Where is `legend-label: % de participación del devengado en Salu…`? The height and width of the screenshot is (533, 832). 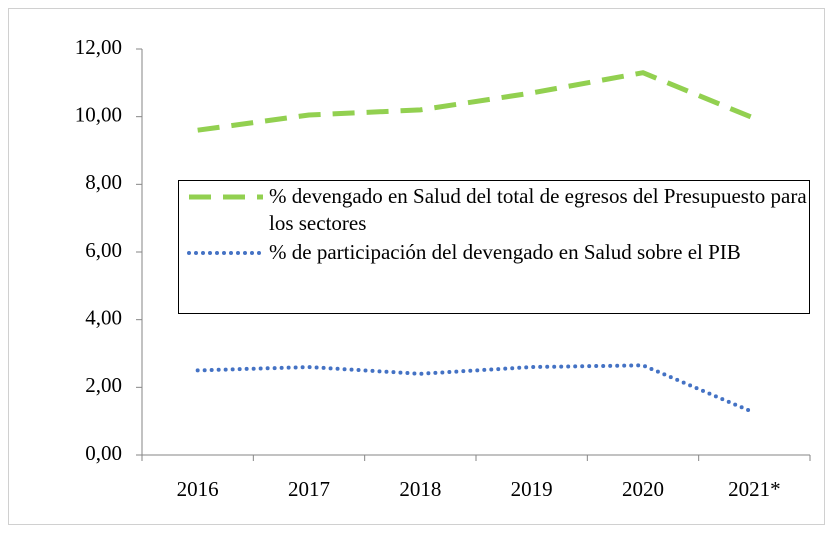 legend-label: % de participación del devengado en Salu… is located at coordinates (505, 252).